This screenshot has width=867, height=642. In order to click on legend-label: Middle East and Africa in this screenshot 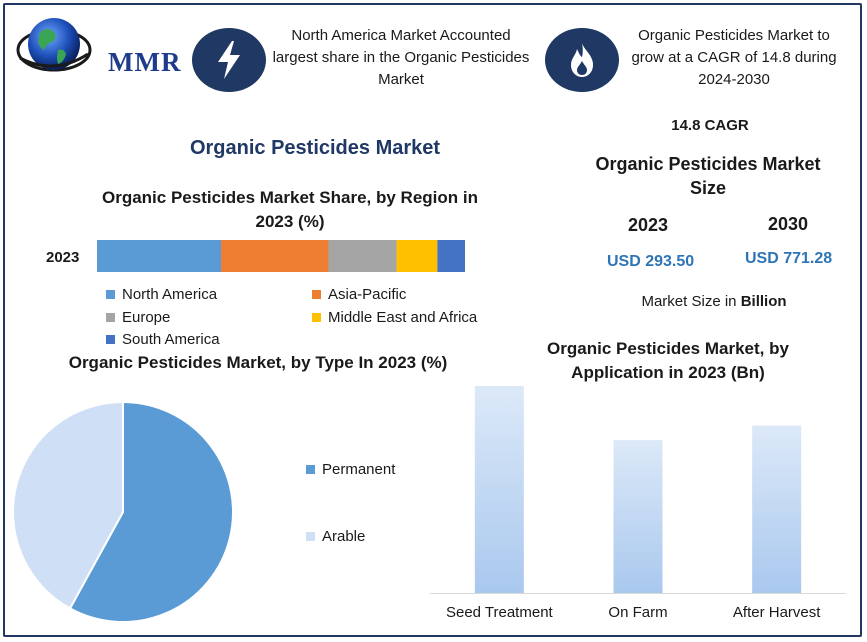, I will do `click(403, 317)`.